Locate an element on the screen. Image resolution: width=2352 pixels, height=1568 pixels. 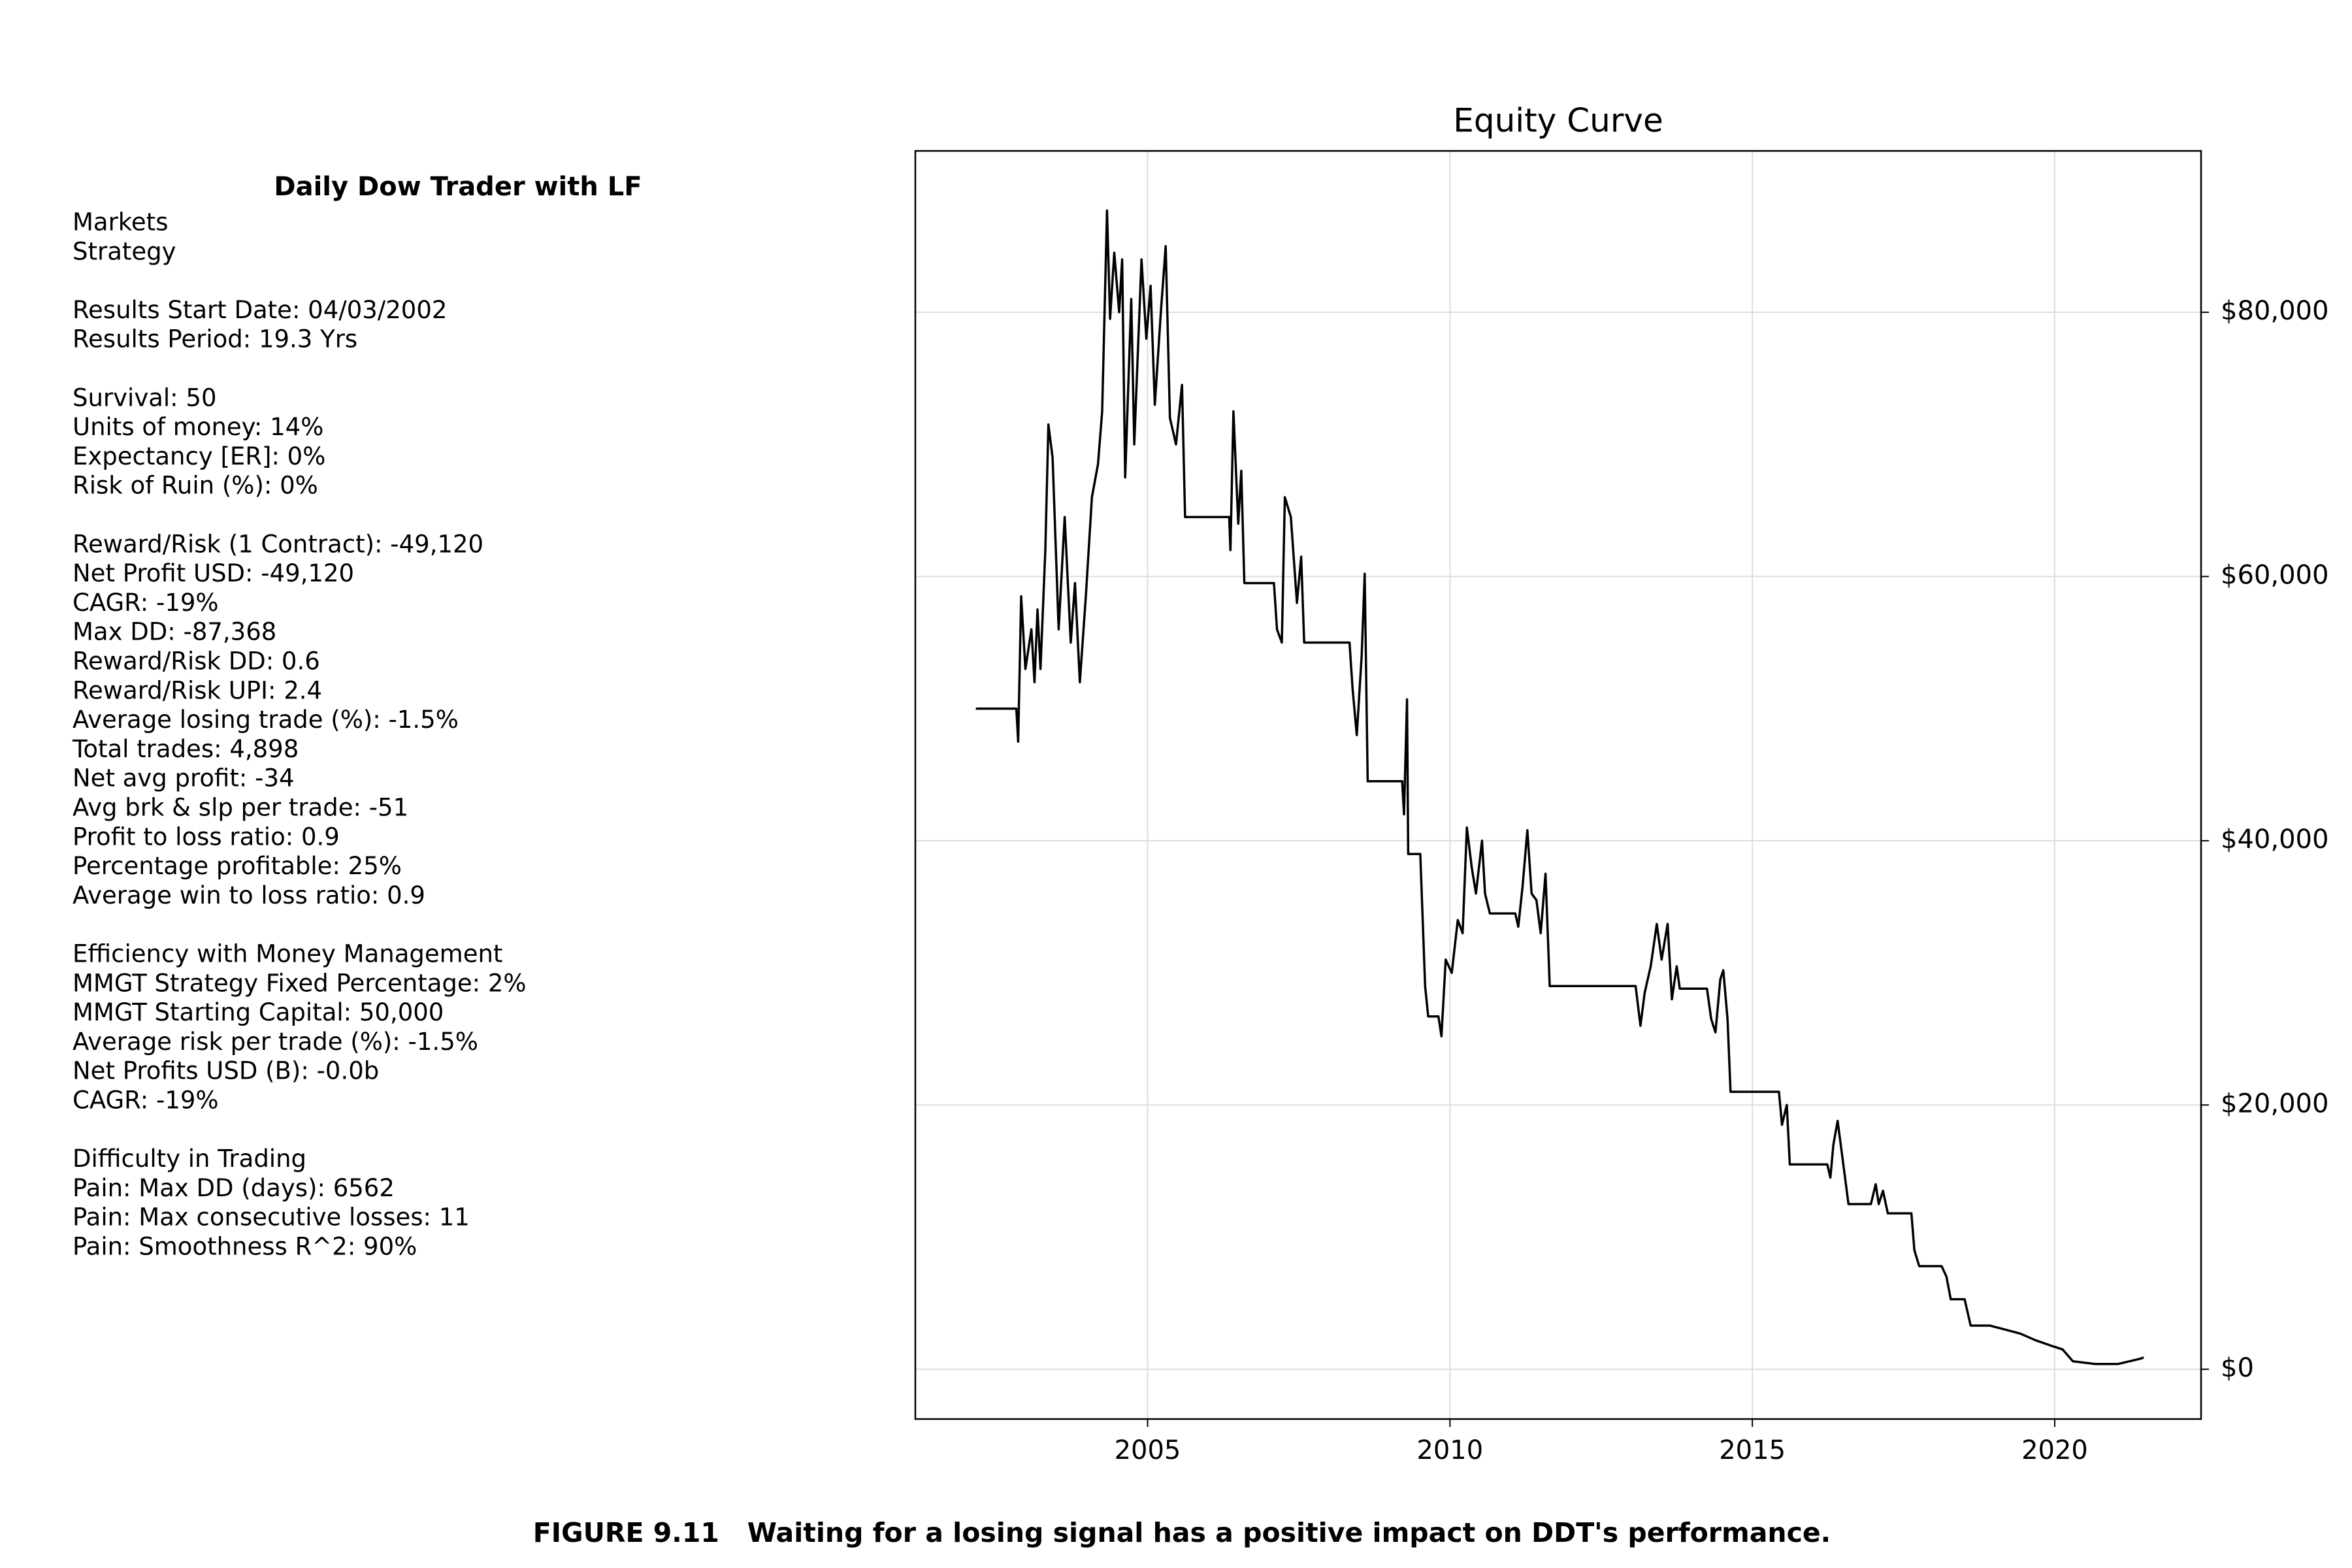
summary-line: MMGT Starting Capital: 50,000 is located at coordinates (258, 1012).